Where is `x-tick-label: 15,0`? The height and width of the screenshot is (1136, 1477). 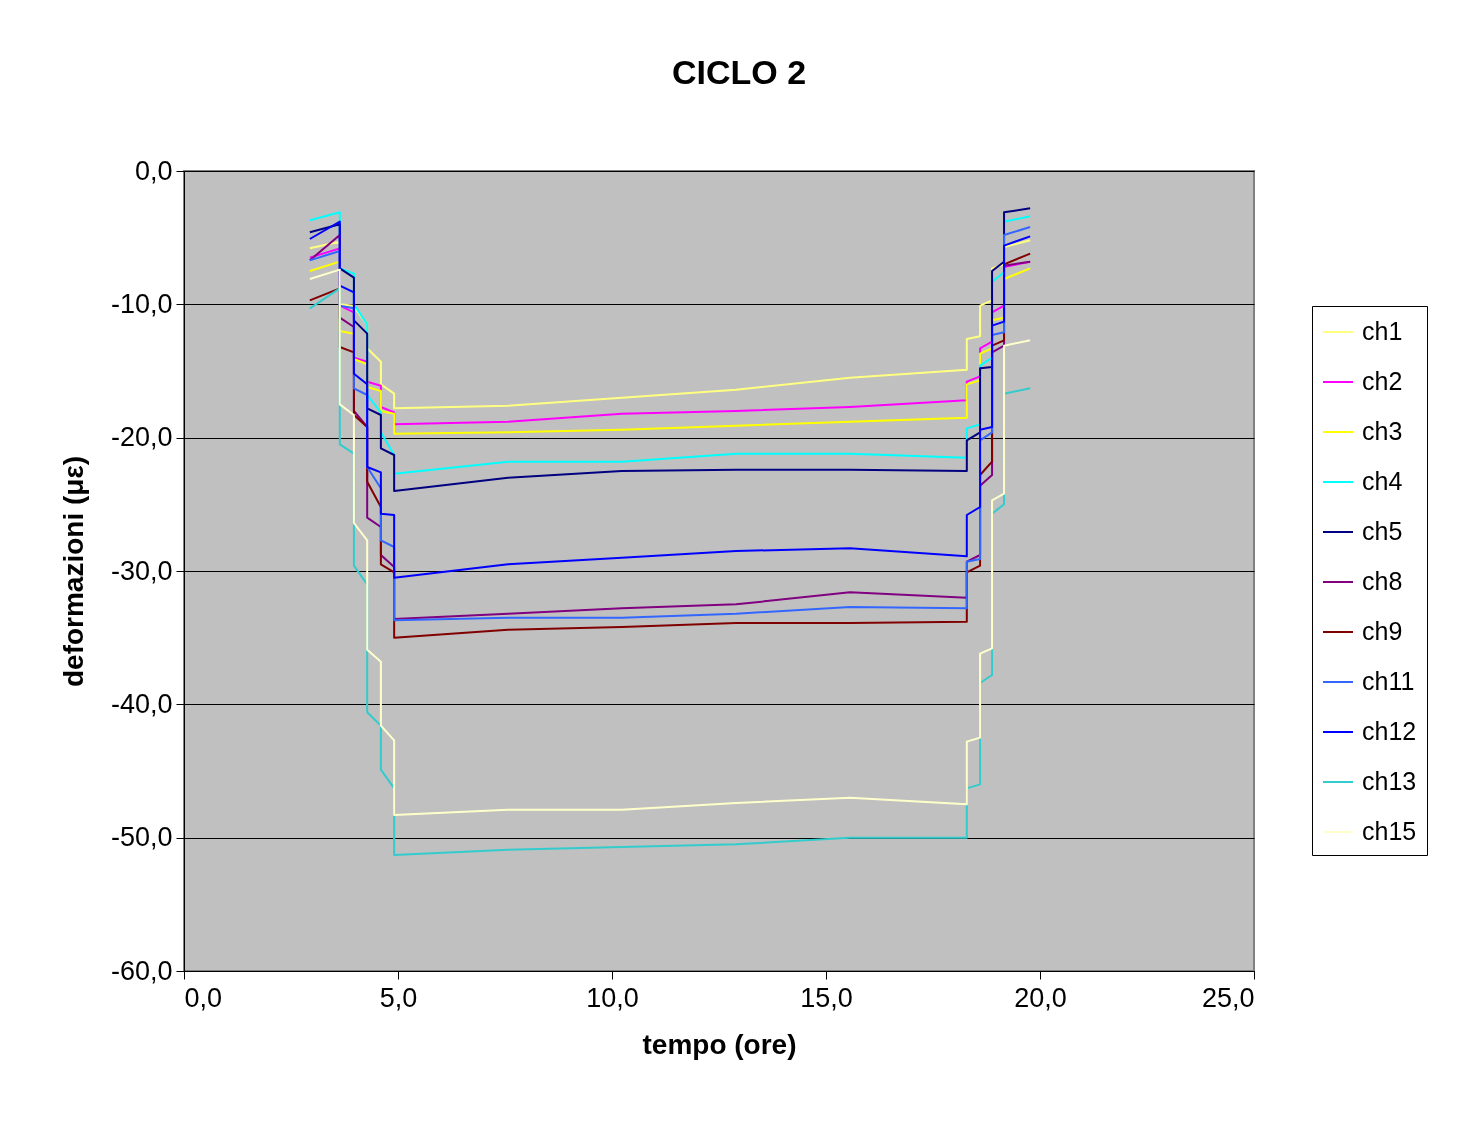 x-tick-label: 15,0 is located at coordinates (826, 997).